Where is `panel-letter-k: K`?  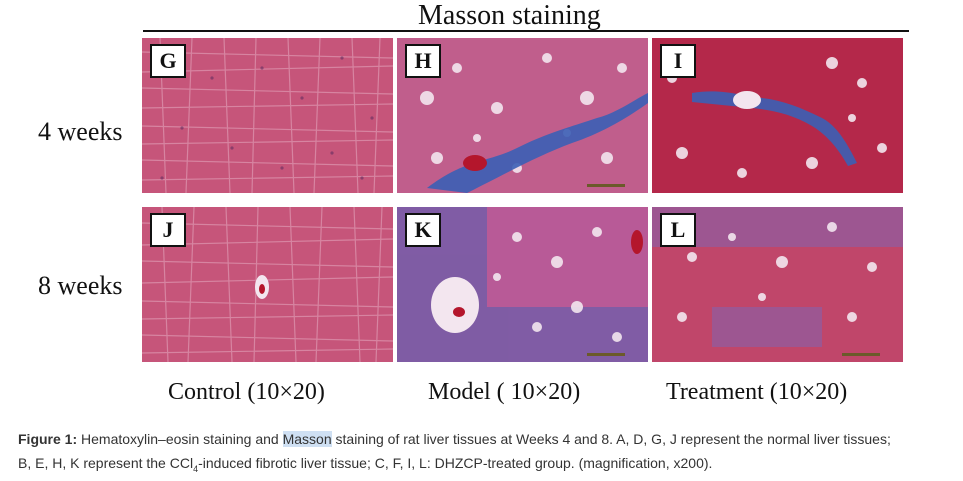
panel-letter-k: K is located at coordinates (423, 230).